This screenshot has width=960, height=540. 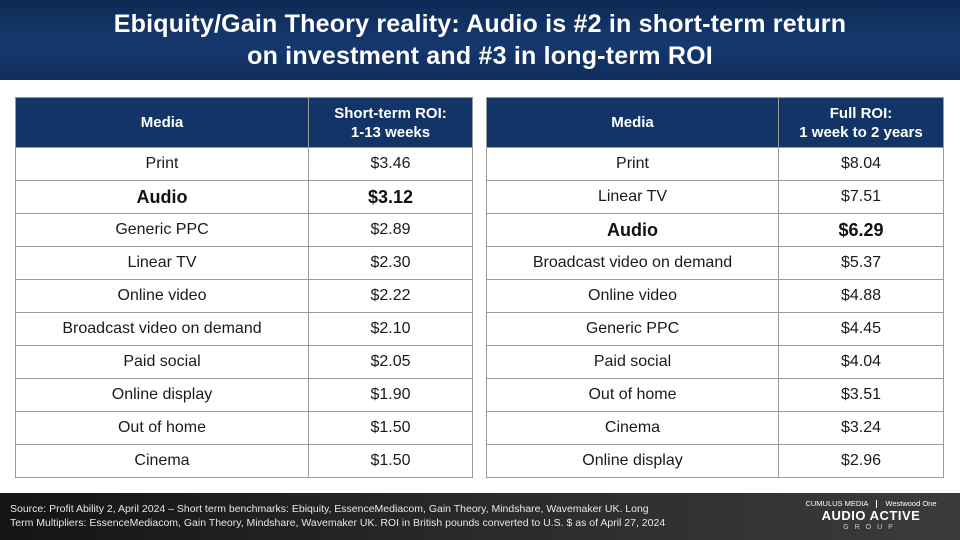 I want to click on table-row: Online display $2.96, so click(x=715, y=461).